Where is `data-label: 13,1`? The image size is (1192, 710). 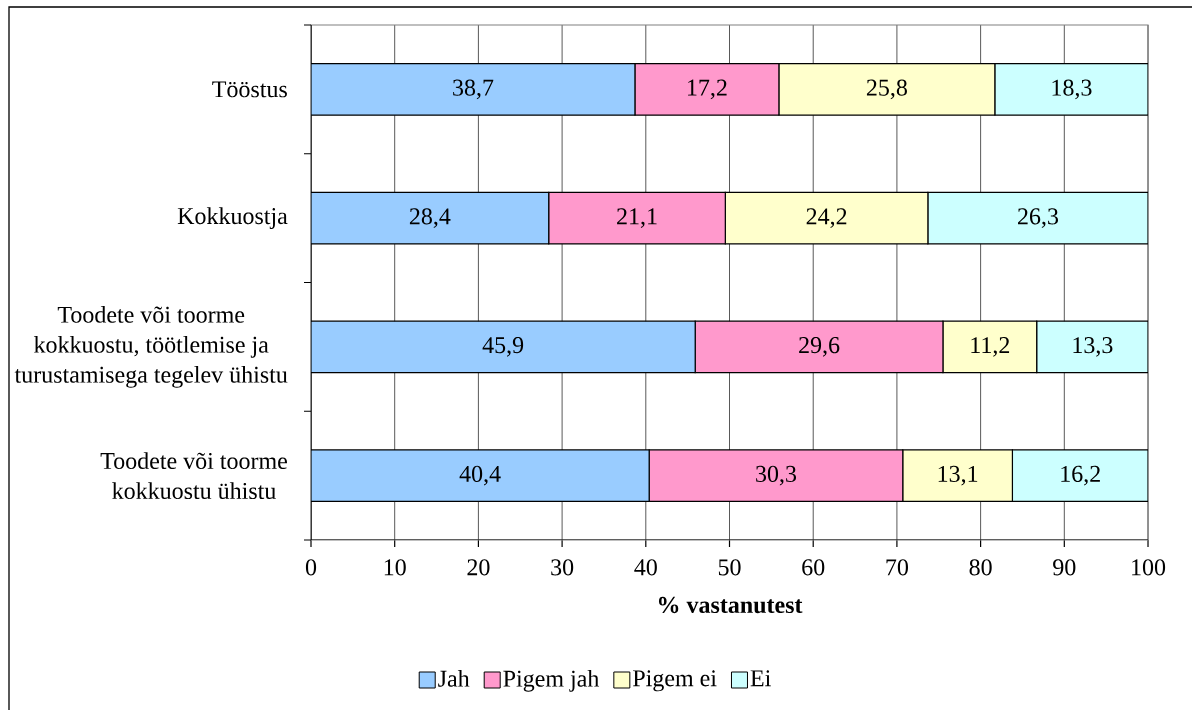
data-label: 13,1 is located at coordinates (958, 475).